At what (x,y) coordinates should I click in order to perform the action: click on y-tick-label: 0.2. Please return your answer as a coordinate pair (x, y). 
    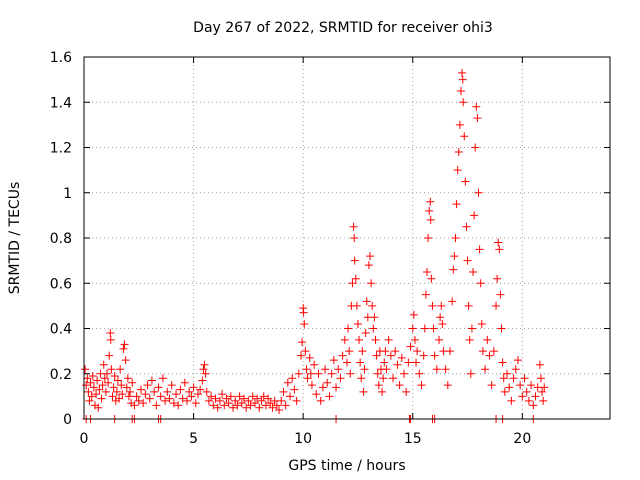
    Looking at the image, I should click on (61, 375).